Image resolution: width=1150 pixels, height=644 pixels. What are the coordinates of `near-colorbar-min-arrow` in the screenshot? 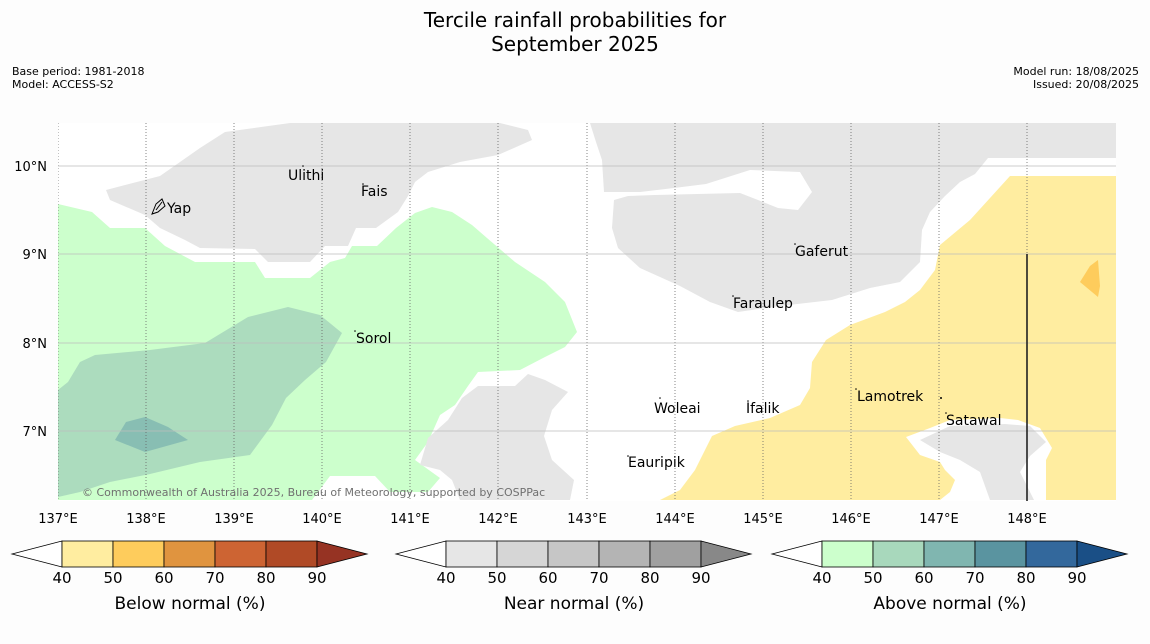 It's located at (420, 554).